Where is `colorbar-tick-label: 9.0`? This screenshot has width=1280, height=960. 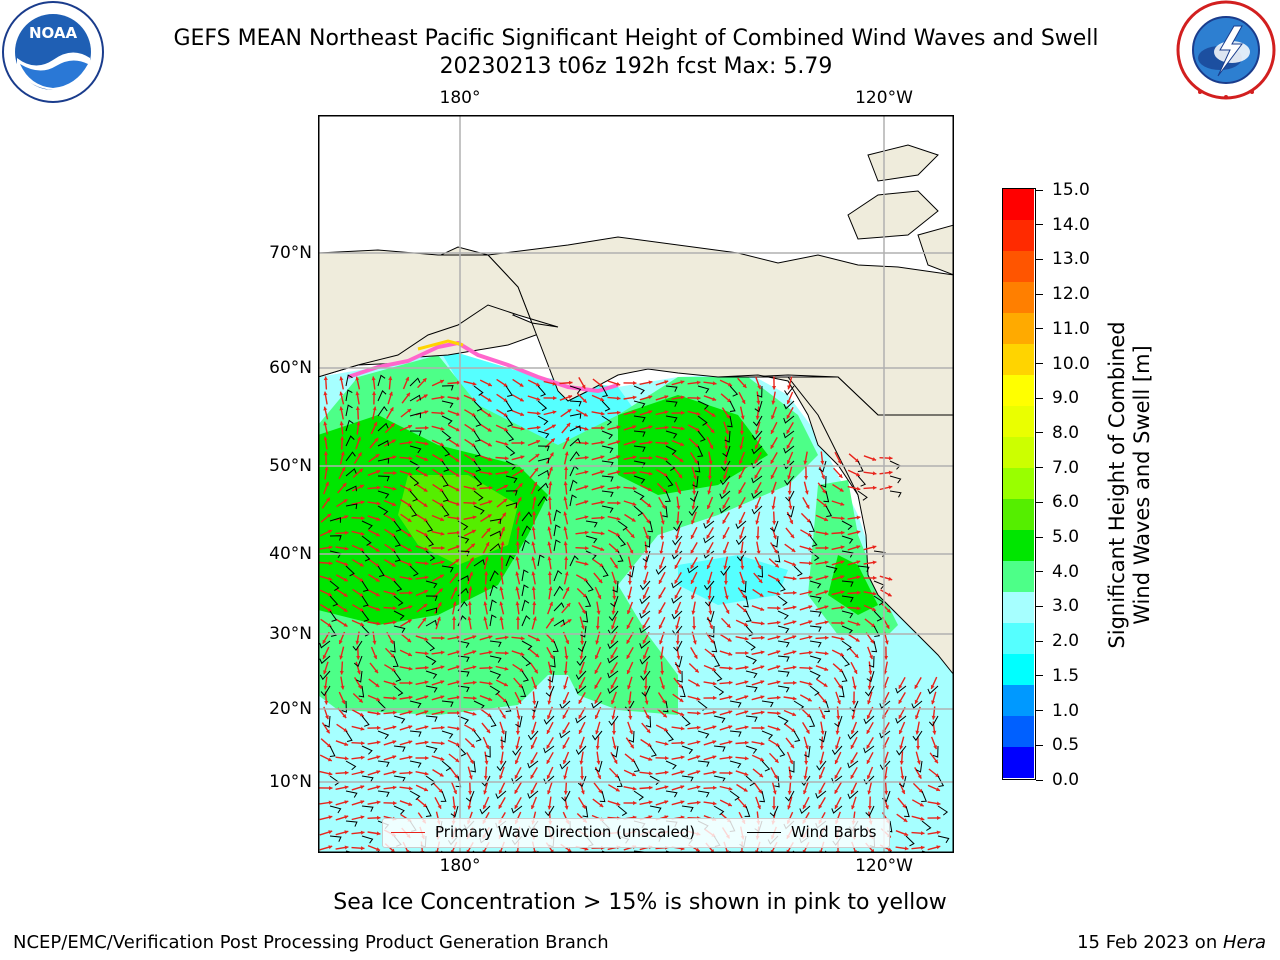 colorbar-tick-label: 9.0 is located at coordinates (1066, 398).